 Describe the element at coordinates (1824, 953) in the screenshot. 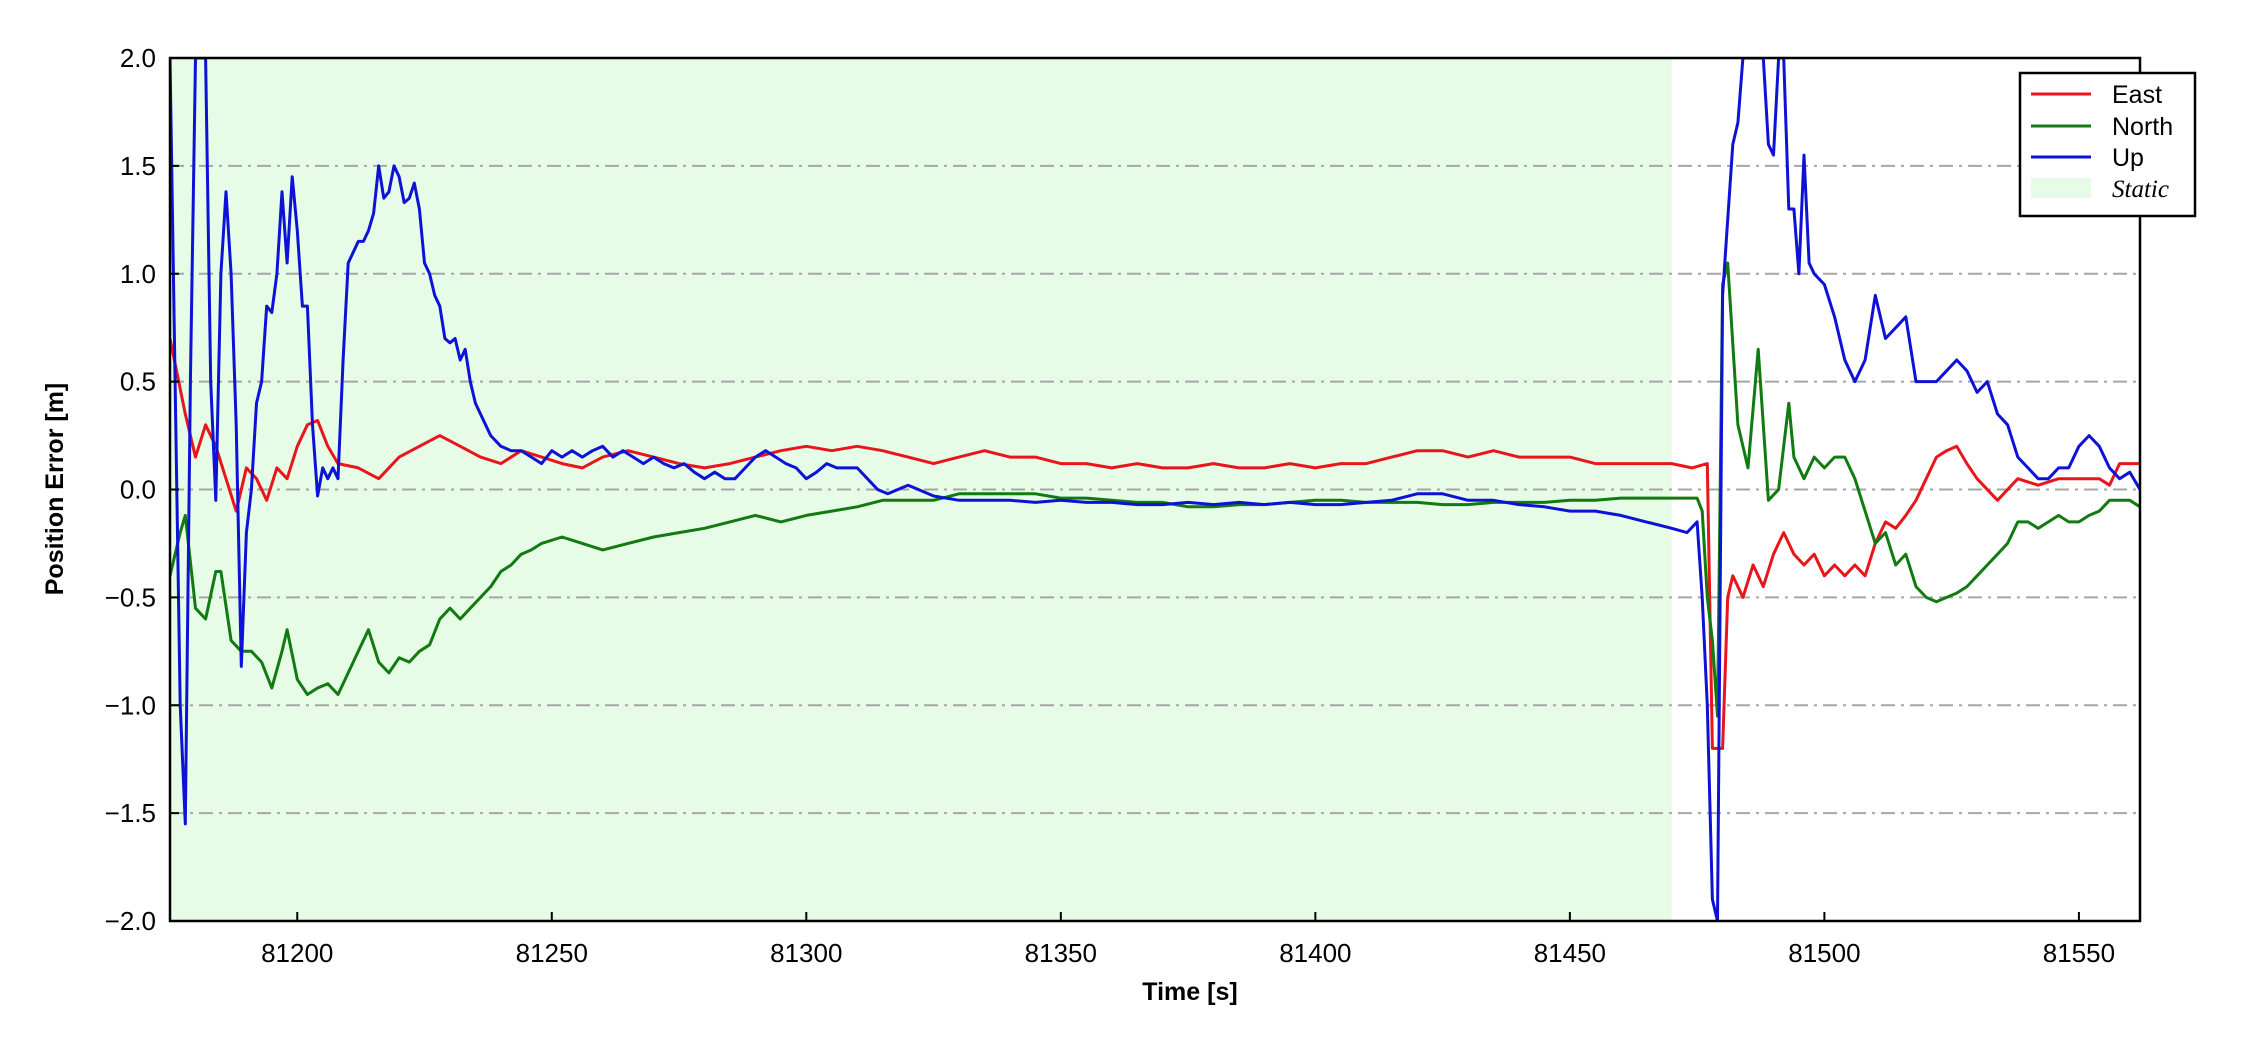

I see `x-tick-label: 81500` at that location.